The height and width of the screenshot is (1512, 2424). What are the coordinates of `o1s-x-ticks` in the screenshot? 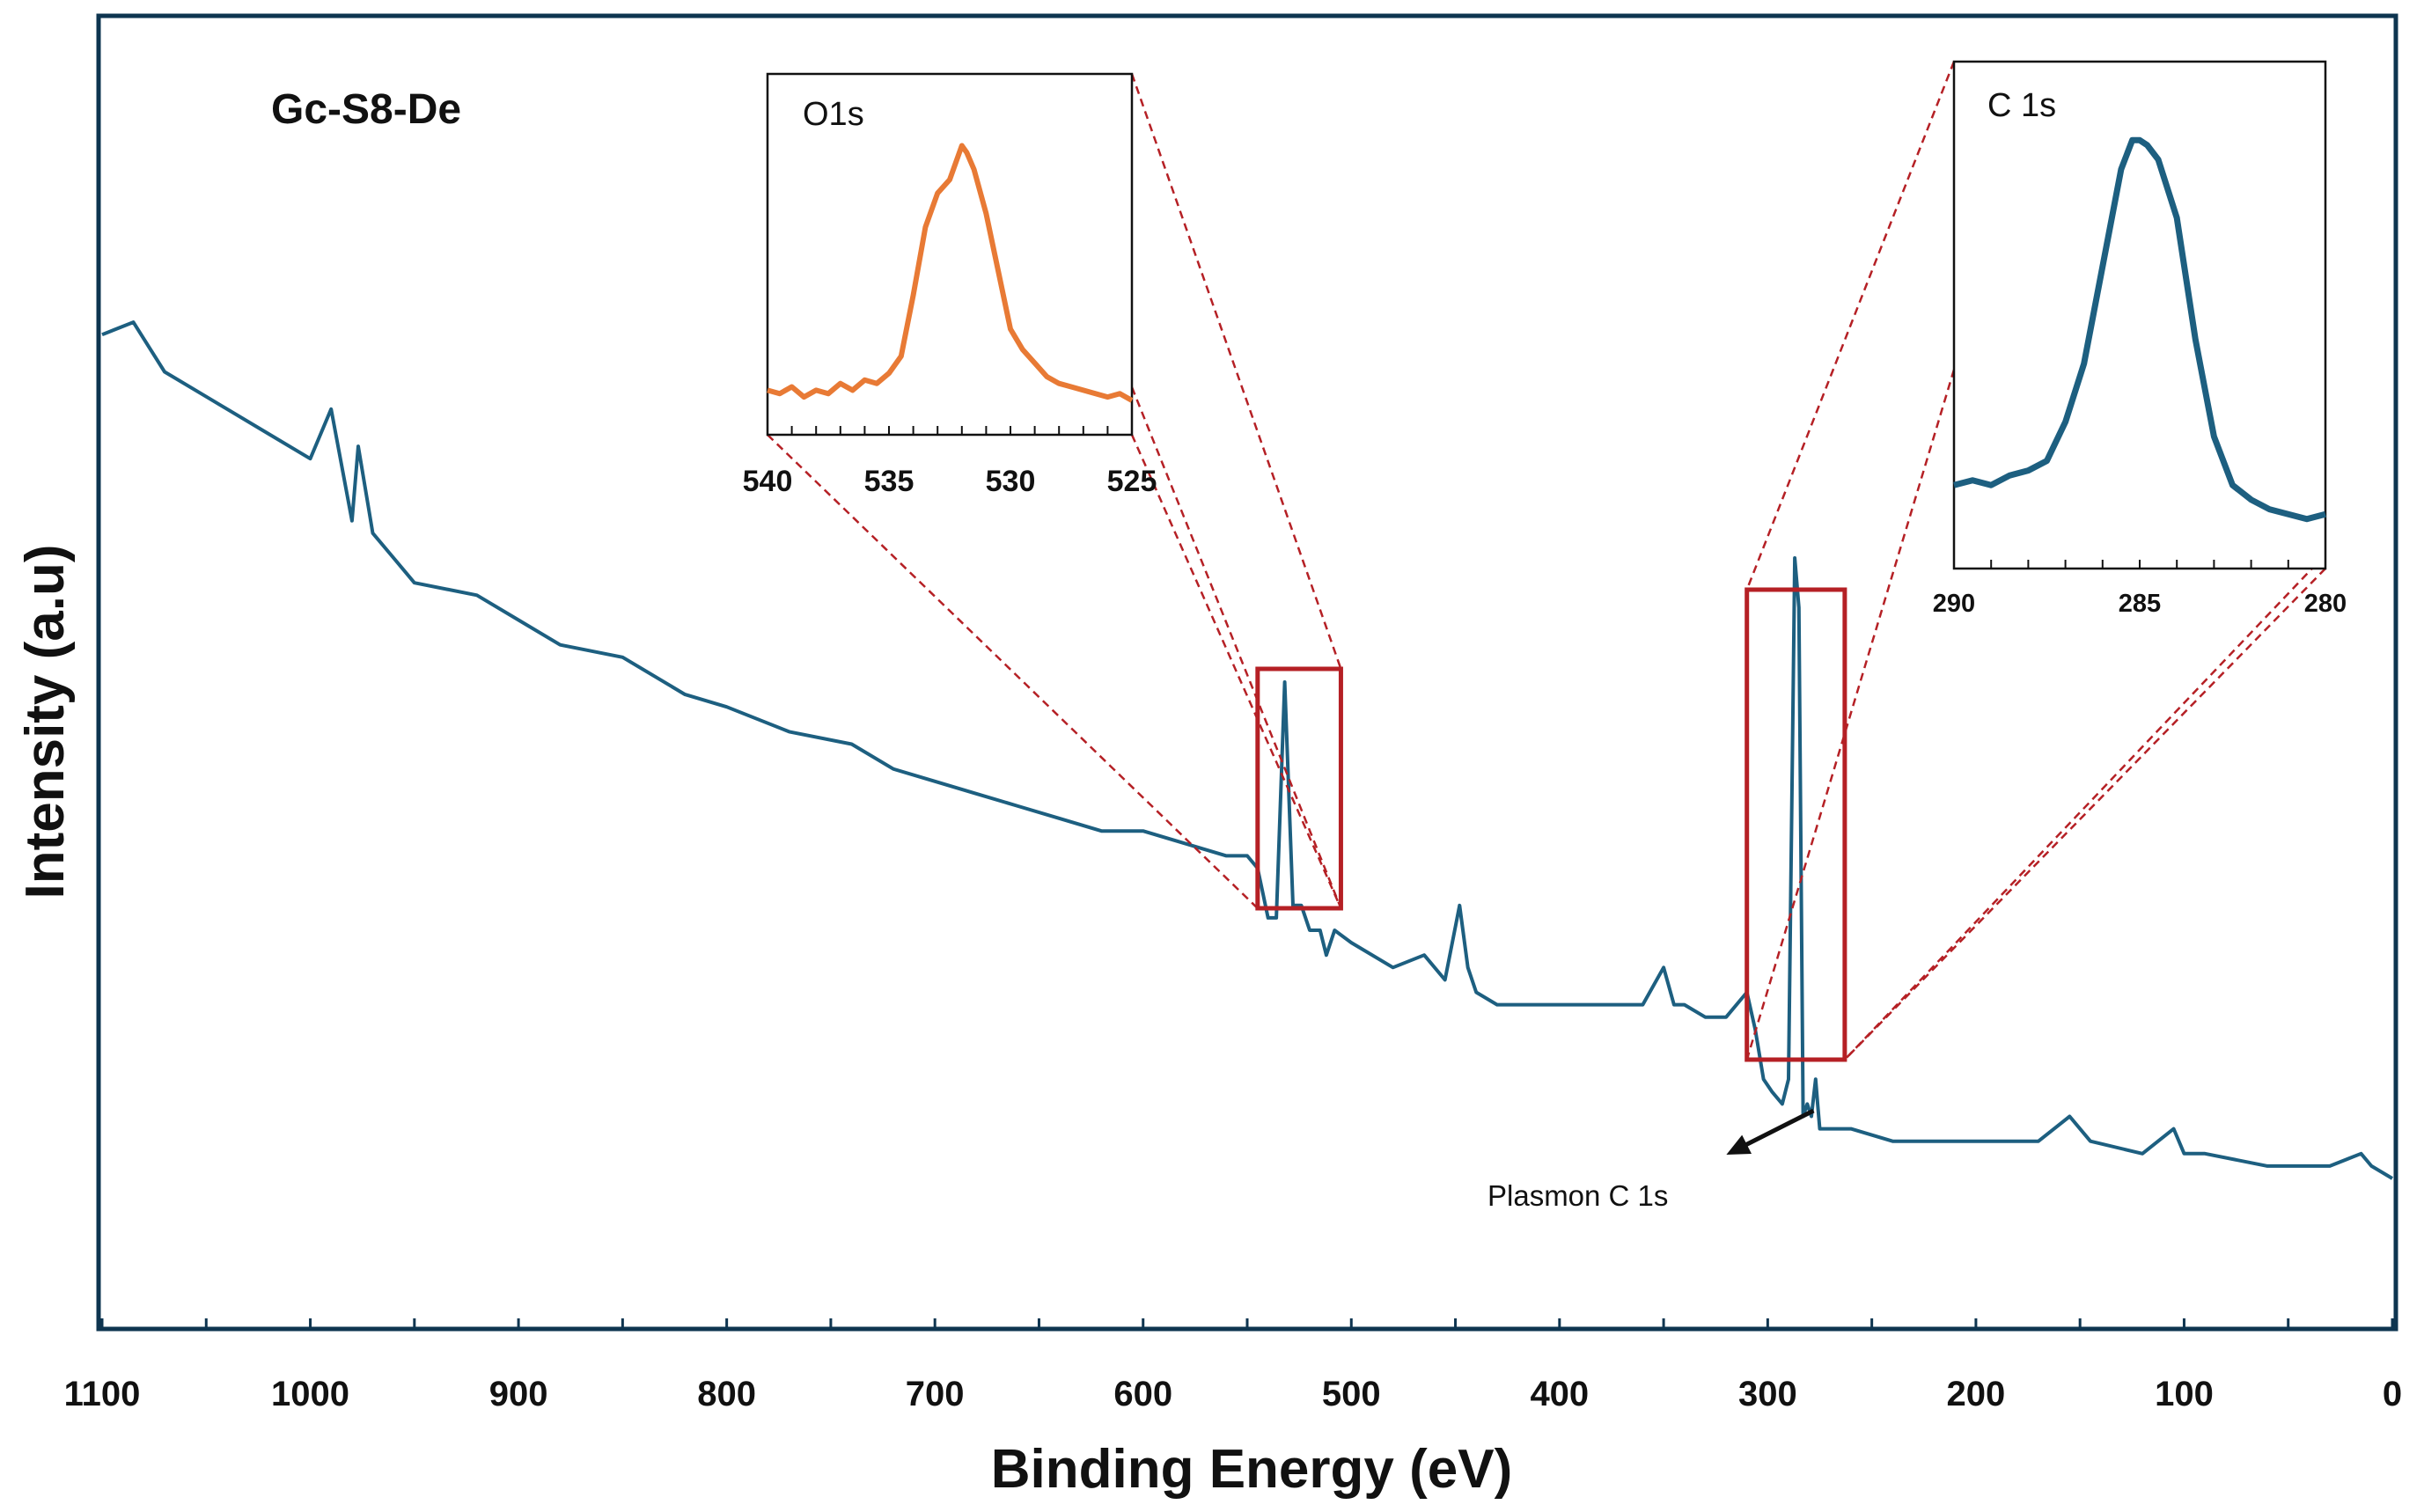 It's located at (950, 430).